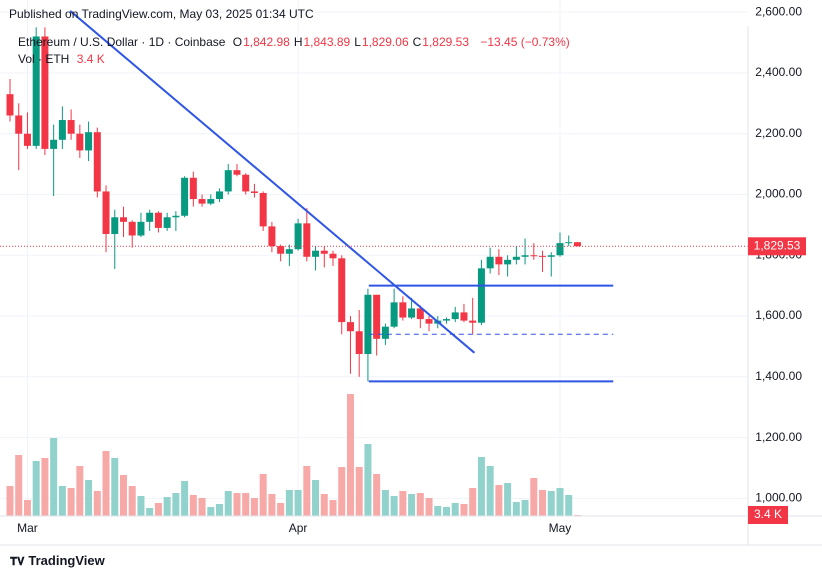  I want to click on brand: 𝐓𝐕 TradingView, so click(57, 561).